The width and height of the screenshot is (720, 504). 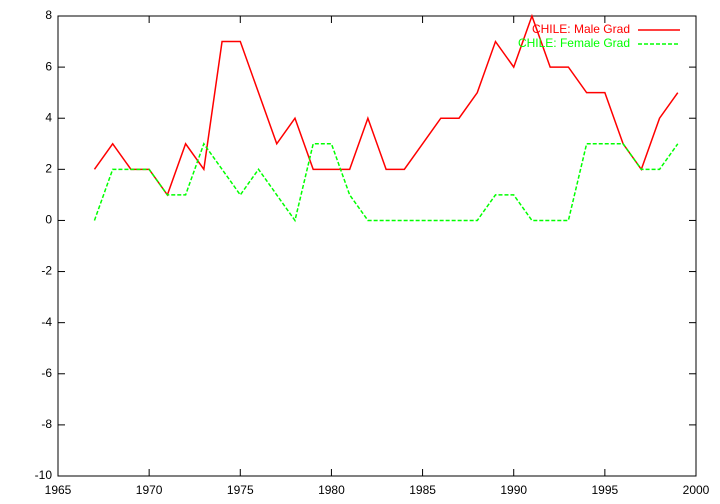 What do you see at coordinates (149, 490) in the screenshot?
I see `x-tick-label: 1970` at bounding box center [149, 490].